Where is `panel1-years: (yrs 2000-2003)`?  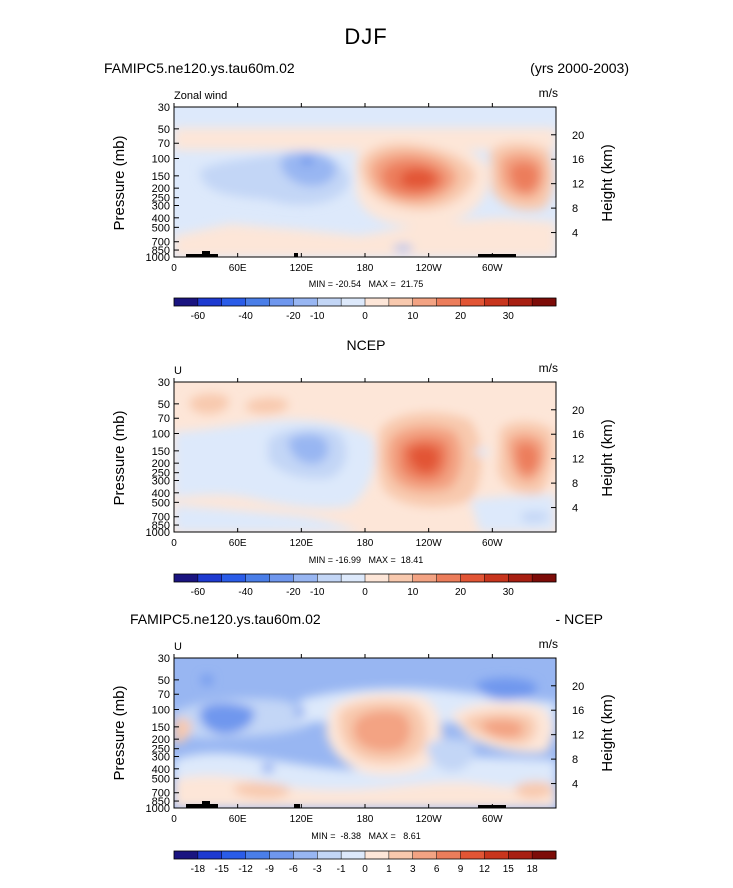 panel1-years: (yrs 2000-2003) is located at coordinates (579, 68).